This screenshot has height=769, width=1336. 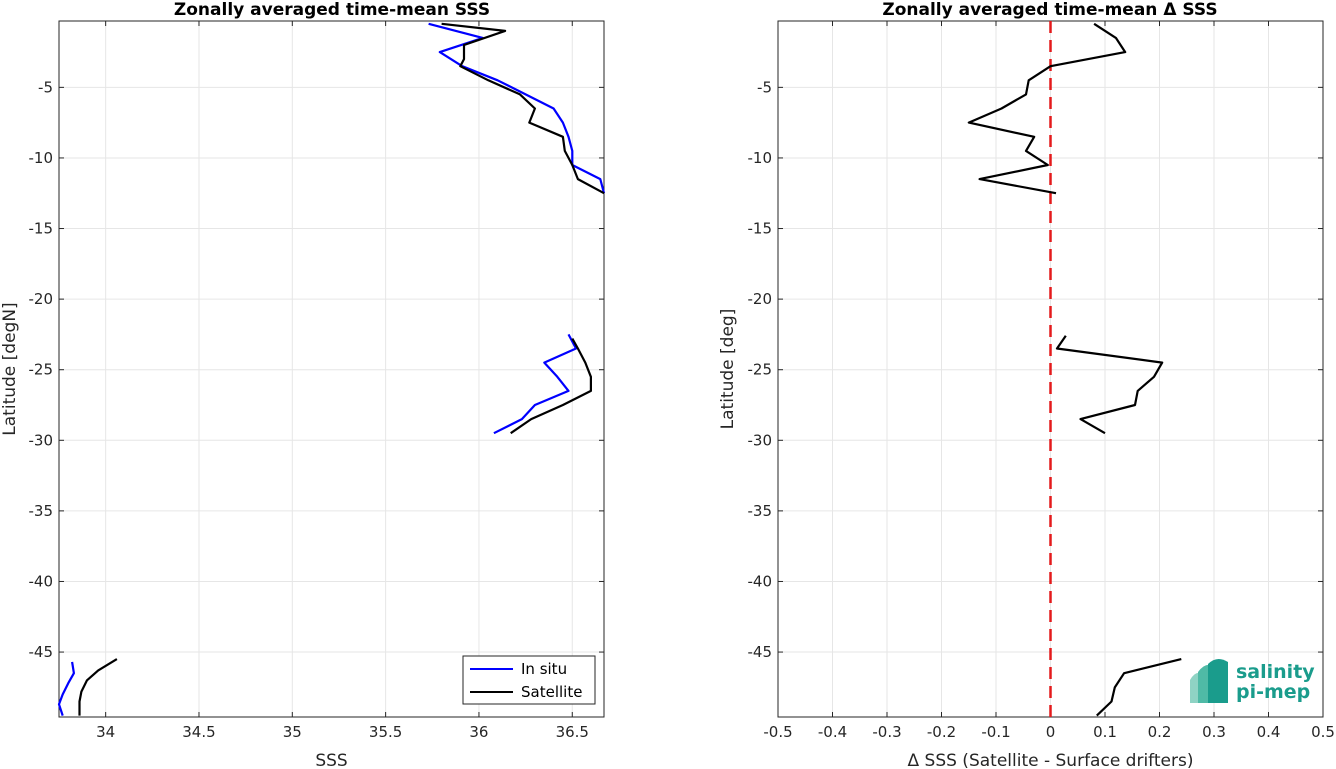 I want to click on x-tick-label: 36, so click(x=478, y=732).